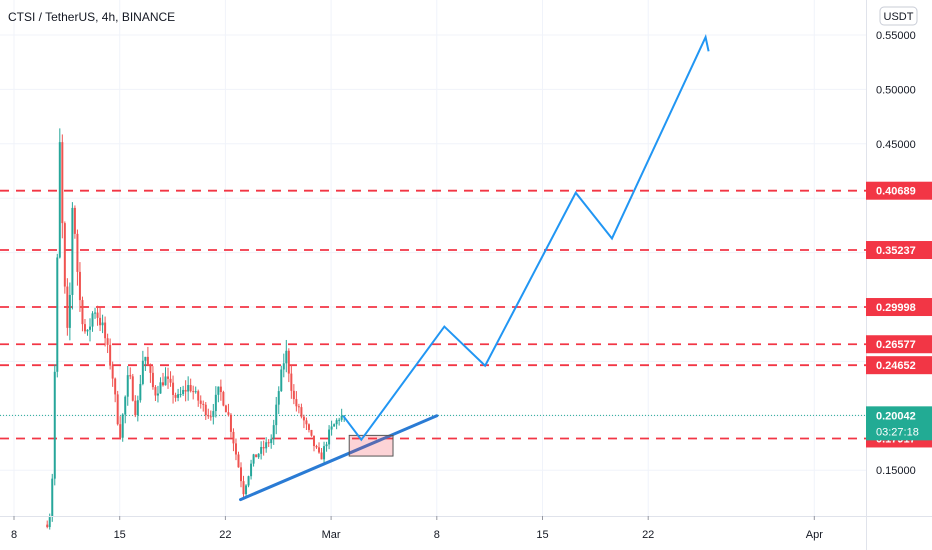 The height and width of the screenshot is (550, 932). I want to click on time-tick-label: 8, so click(14, 535).